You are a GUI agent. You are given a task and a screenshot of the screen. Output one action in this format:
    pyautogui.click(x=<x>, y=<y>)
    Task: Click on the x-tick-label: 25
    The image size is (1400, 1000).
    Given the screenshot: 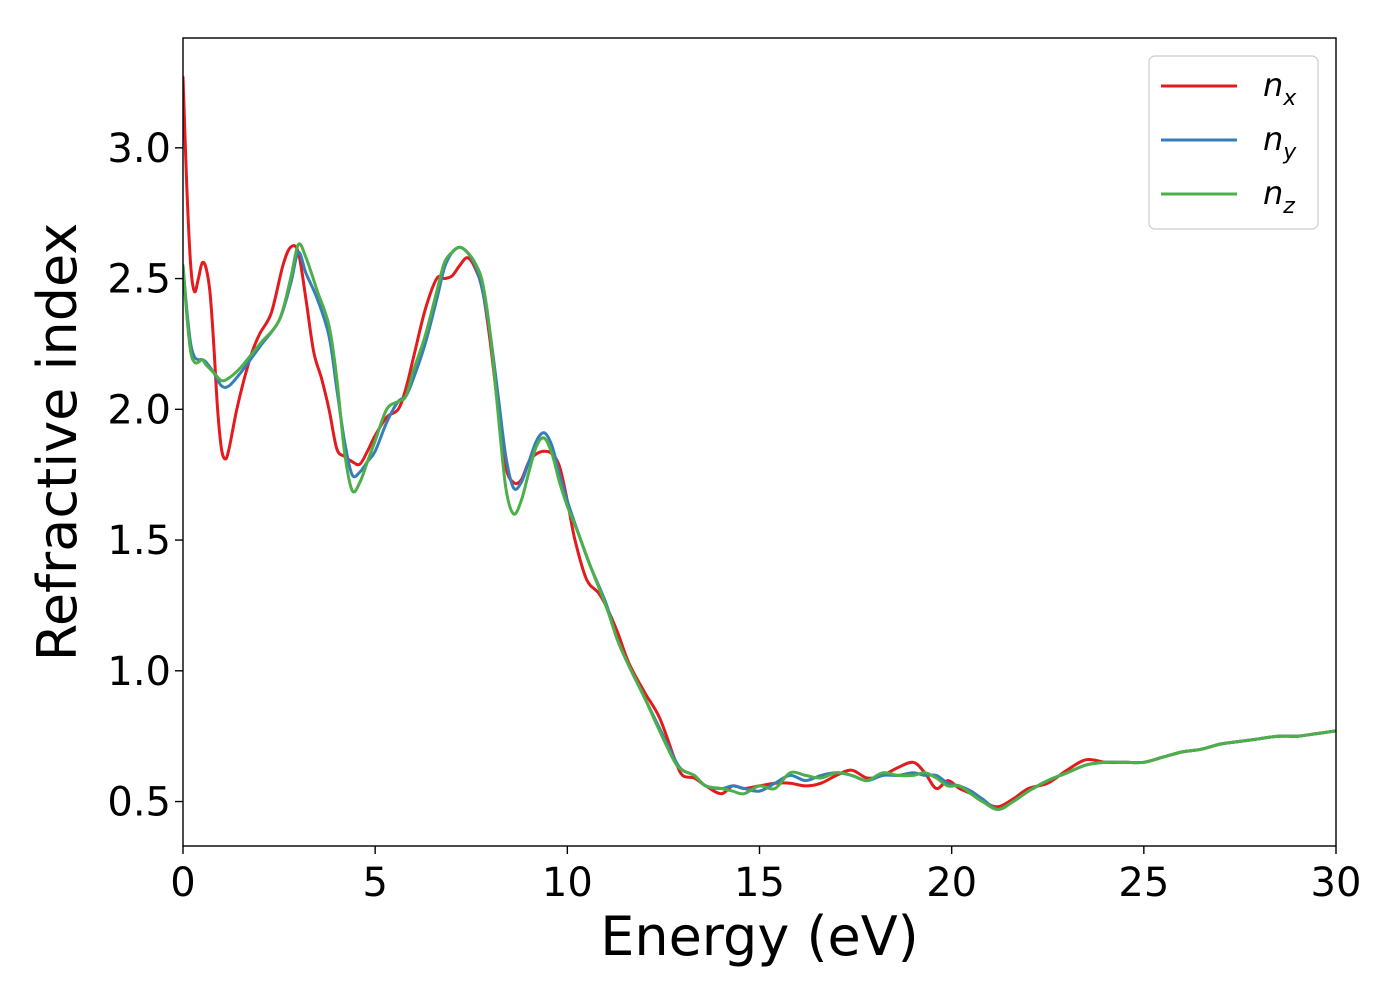 What is the action you would take?
    pyautogui.click(x=1143, y=883)
    